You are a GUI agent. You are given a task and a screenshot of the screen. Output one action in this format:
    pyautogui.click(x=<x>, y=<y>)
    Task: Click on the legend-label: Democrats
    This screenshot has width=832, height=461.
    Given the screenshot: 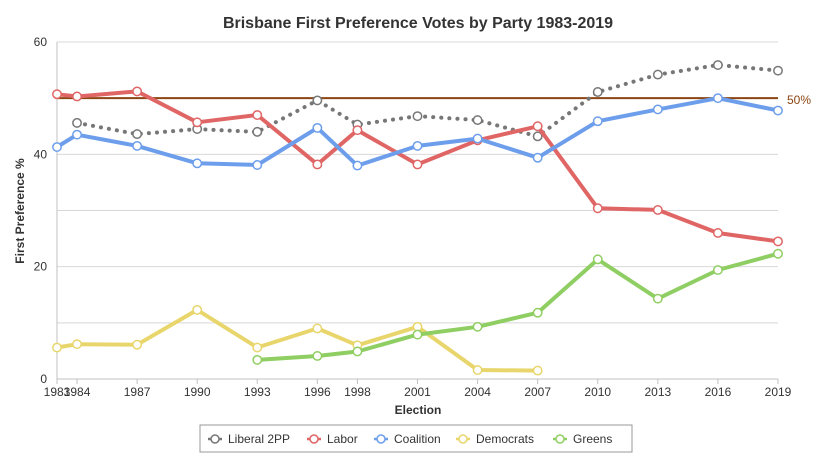 What is the action you would take?
    pyautogui.click(x=505, y=439)
    